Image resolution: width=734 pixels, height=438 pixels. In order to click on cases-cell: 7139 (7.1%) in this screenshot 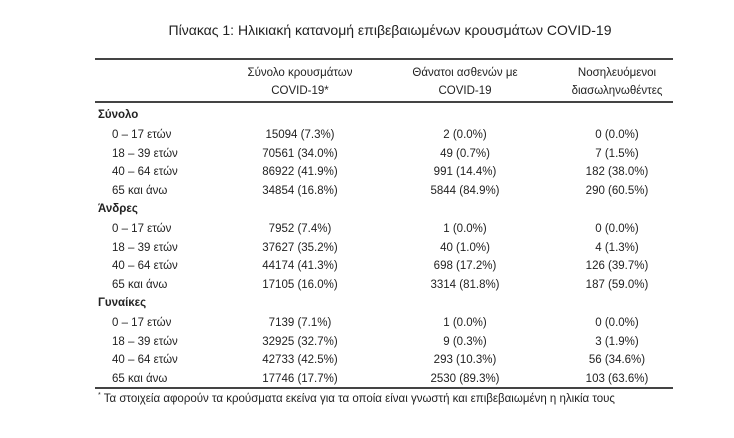, I will do `click(300, 323)`.